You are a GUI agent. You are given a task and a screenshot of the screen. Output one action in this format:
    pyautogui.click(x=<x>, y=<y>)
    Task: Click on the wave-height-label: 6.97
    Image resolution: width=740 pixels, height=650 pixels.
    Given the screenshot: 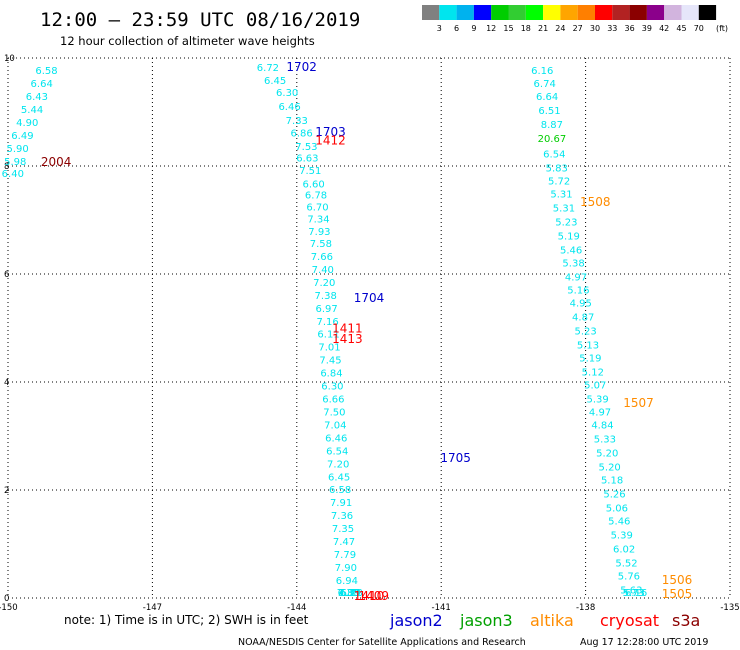 What is the action you would take?
    pyautogui.click(x=327, y=309)
    